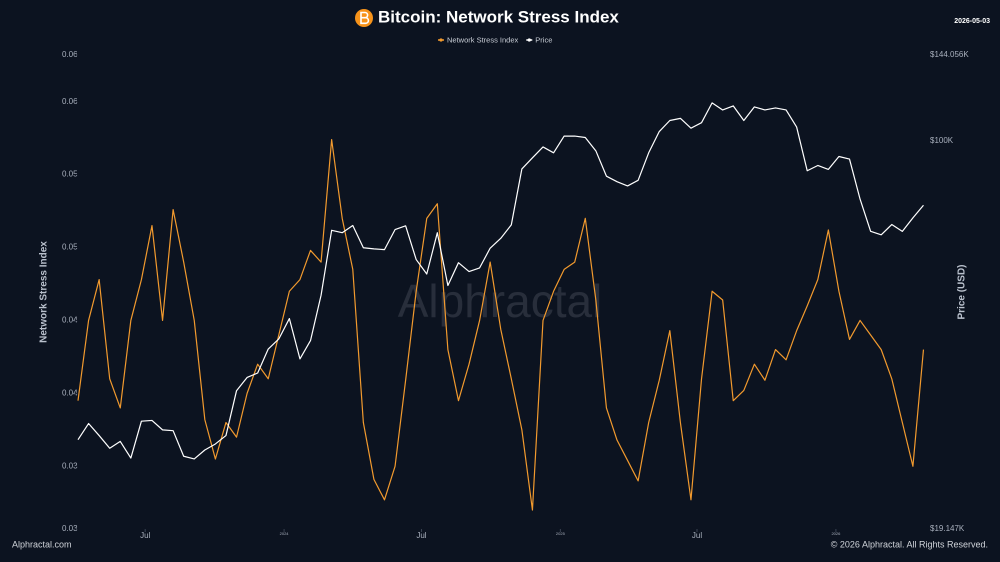  What do you see at coordinates (947, 528) in the screenshot?
I see `y2-tick-label: $19.147K` at bounding box center [947, 528].